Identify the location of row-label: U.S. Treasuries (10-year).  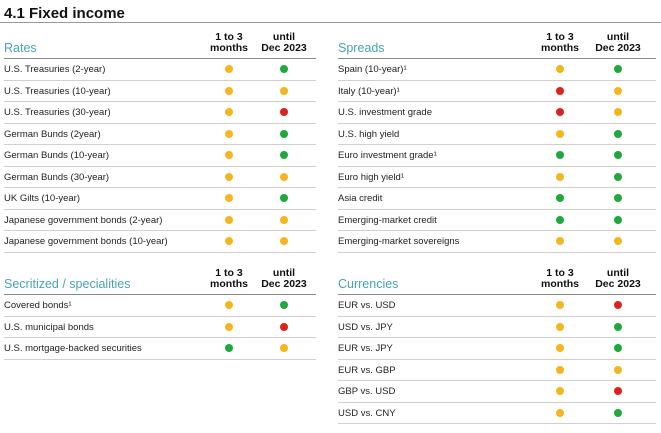
(57, 91).